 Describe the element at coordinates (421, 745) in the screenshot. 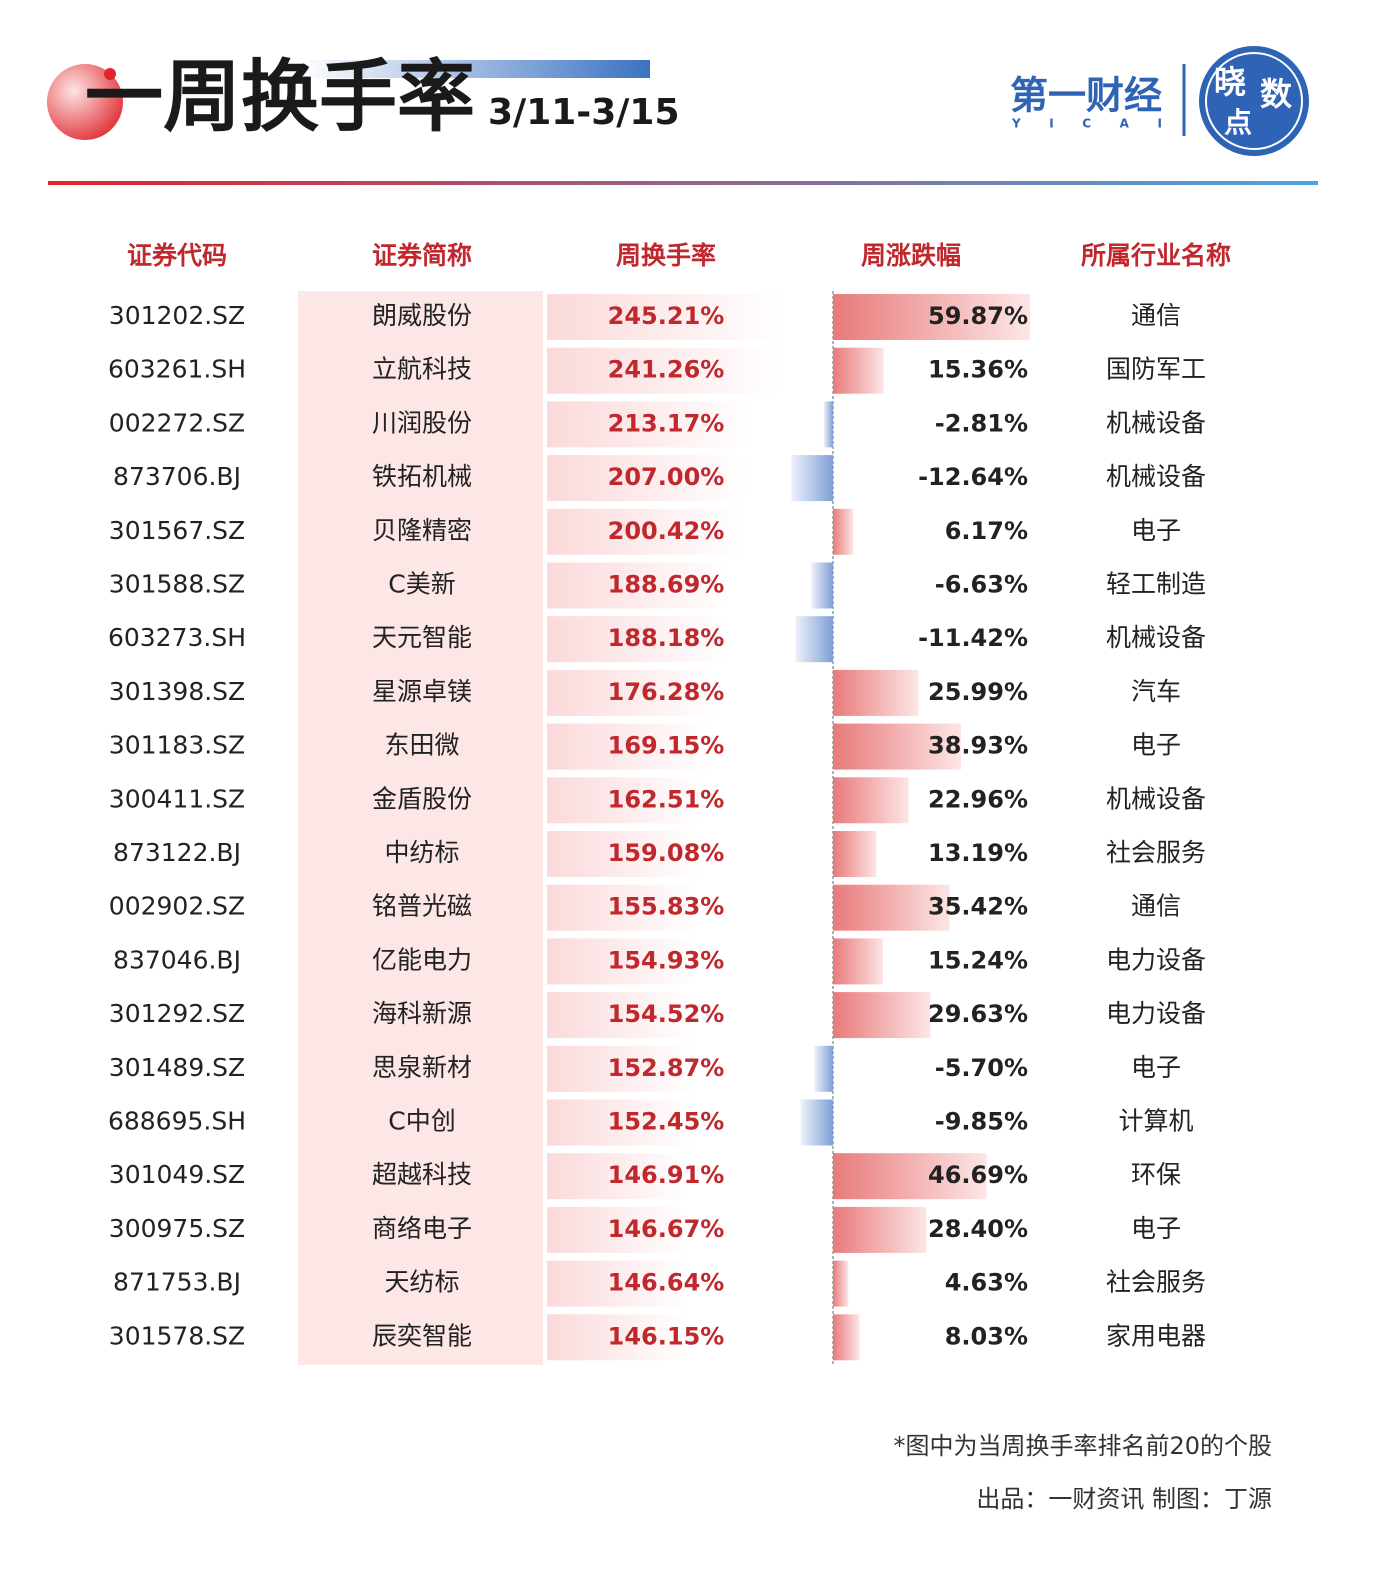

I see `name: 东田微` at that location.